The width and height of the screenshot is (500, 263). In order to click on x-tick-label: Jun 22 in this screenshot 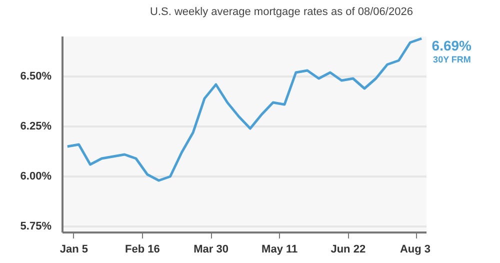, I will do `click(348, 250)`.